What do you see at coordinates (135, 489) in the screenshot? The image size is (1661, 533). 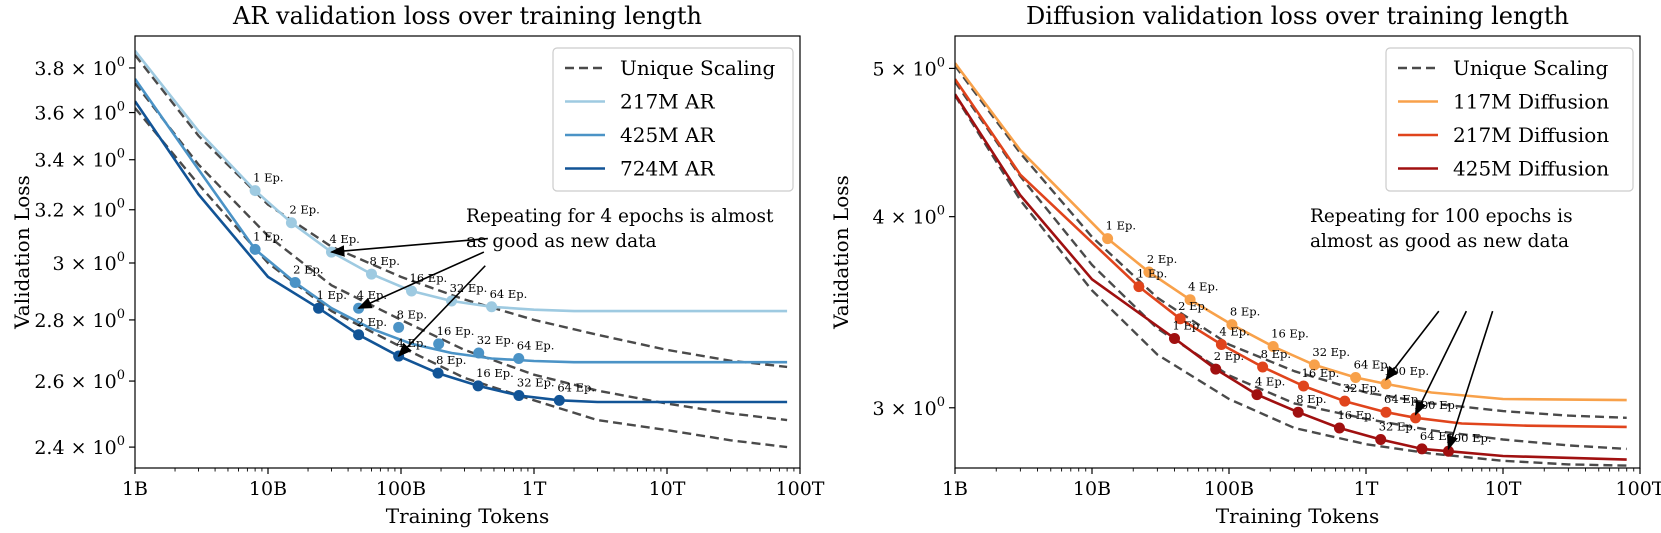 I see `x-tick-label: 1B` at bounding box center [135, 489].